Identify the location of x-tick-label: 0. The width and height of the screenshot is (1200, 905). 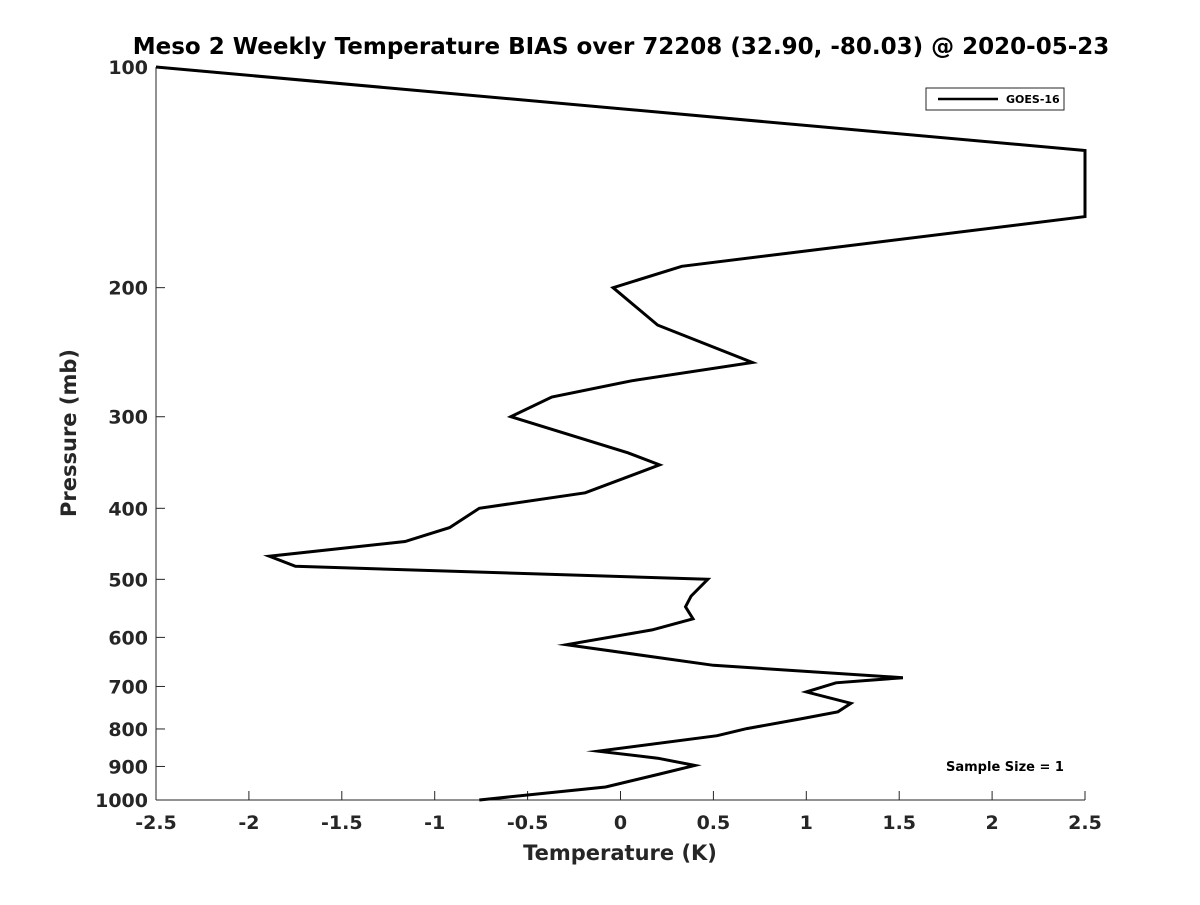
(620, 823).